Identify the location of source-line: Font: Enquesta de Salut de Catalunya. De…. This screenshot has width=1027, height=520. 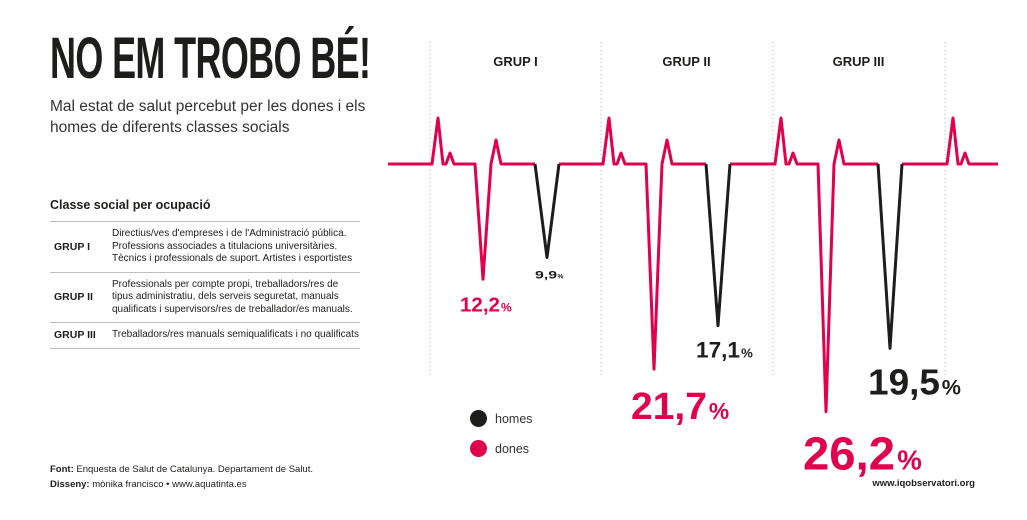
(181, 469).